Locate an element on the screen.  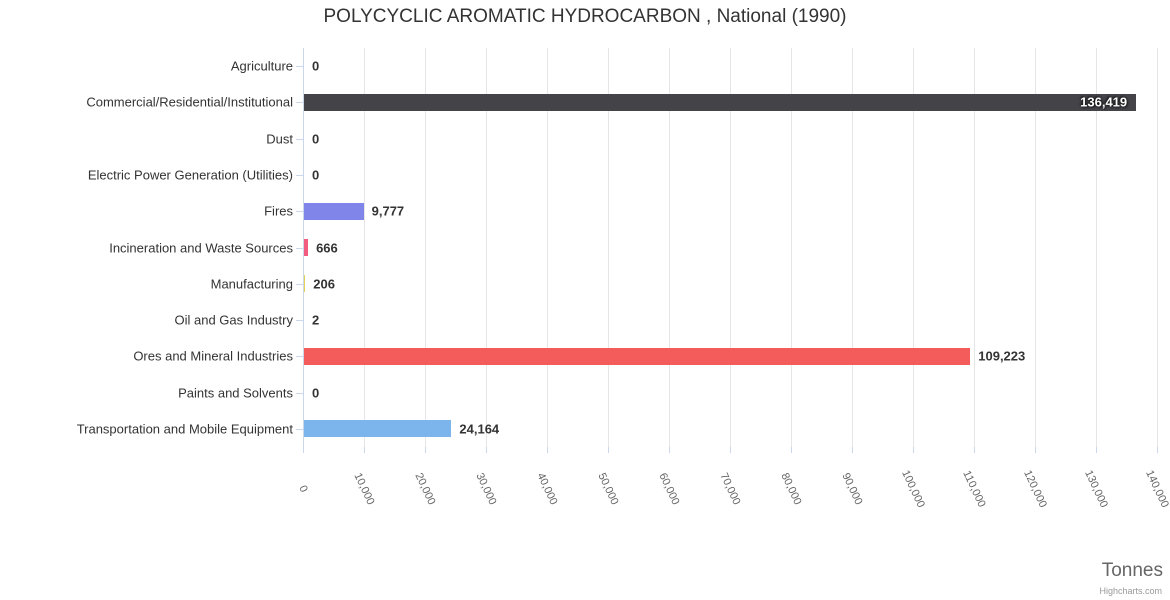
category-label: Ores and Mineral Industries is located at coordinates (213, 356).